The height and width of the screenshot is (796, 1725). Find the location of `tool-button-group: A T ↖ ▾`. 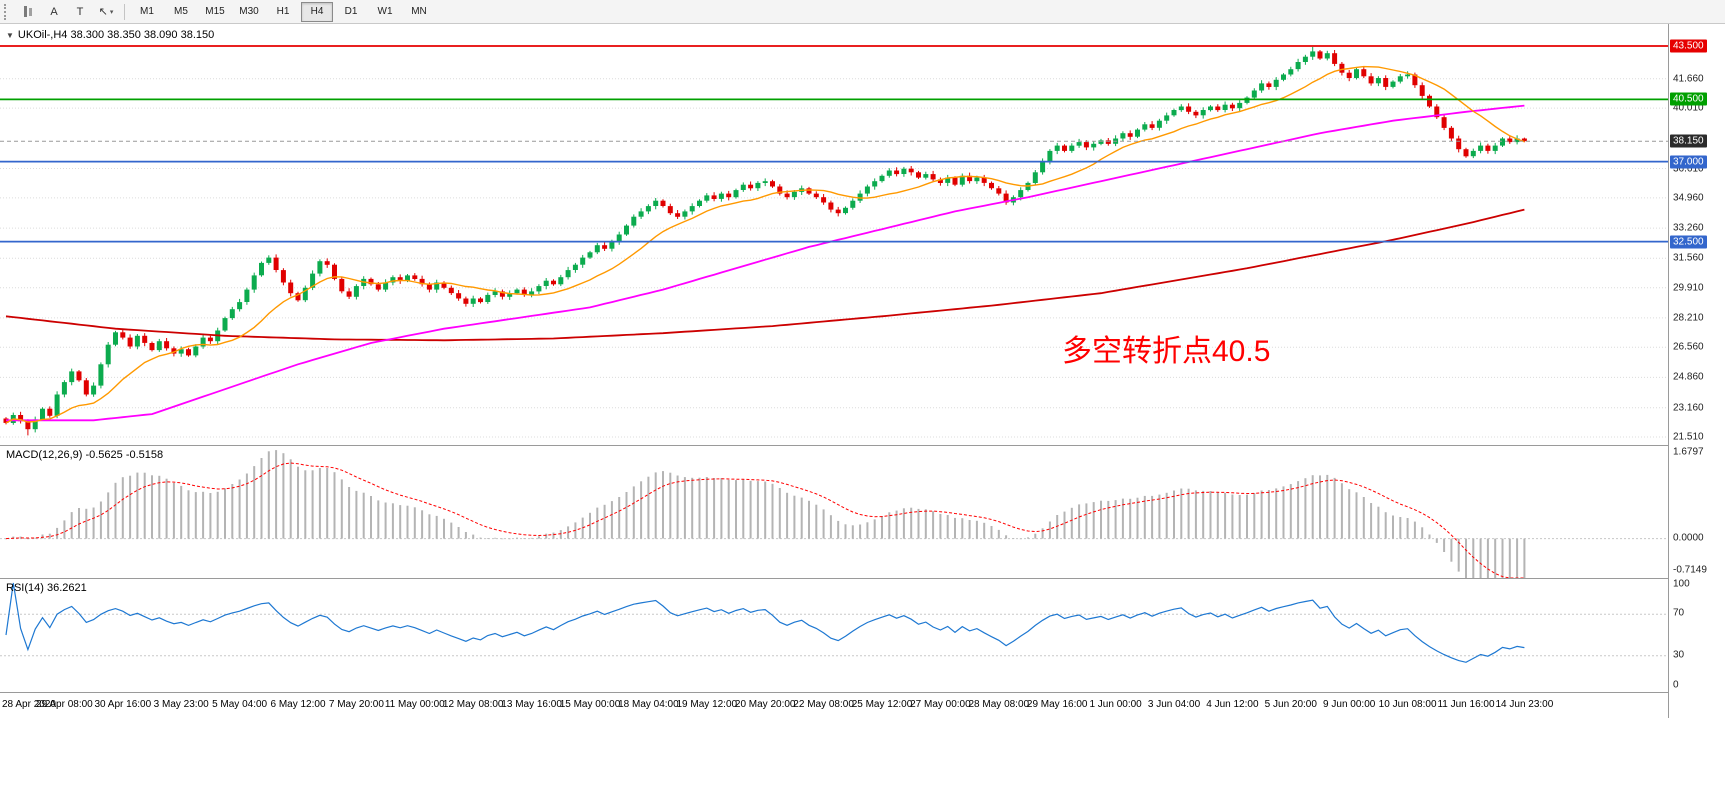

tool-button-group: A T ↖ ▾ is located at coordinates (67, 11).